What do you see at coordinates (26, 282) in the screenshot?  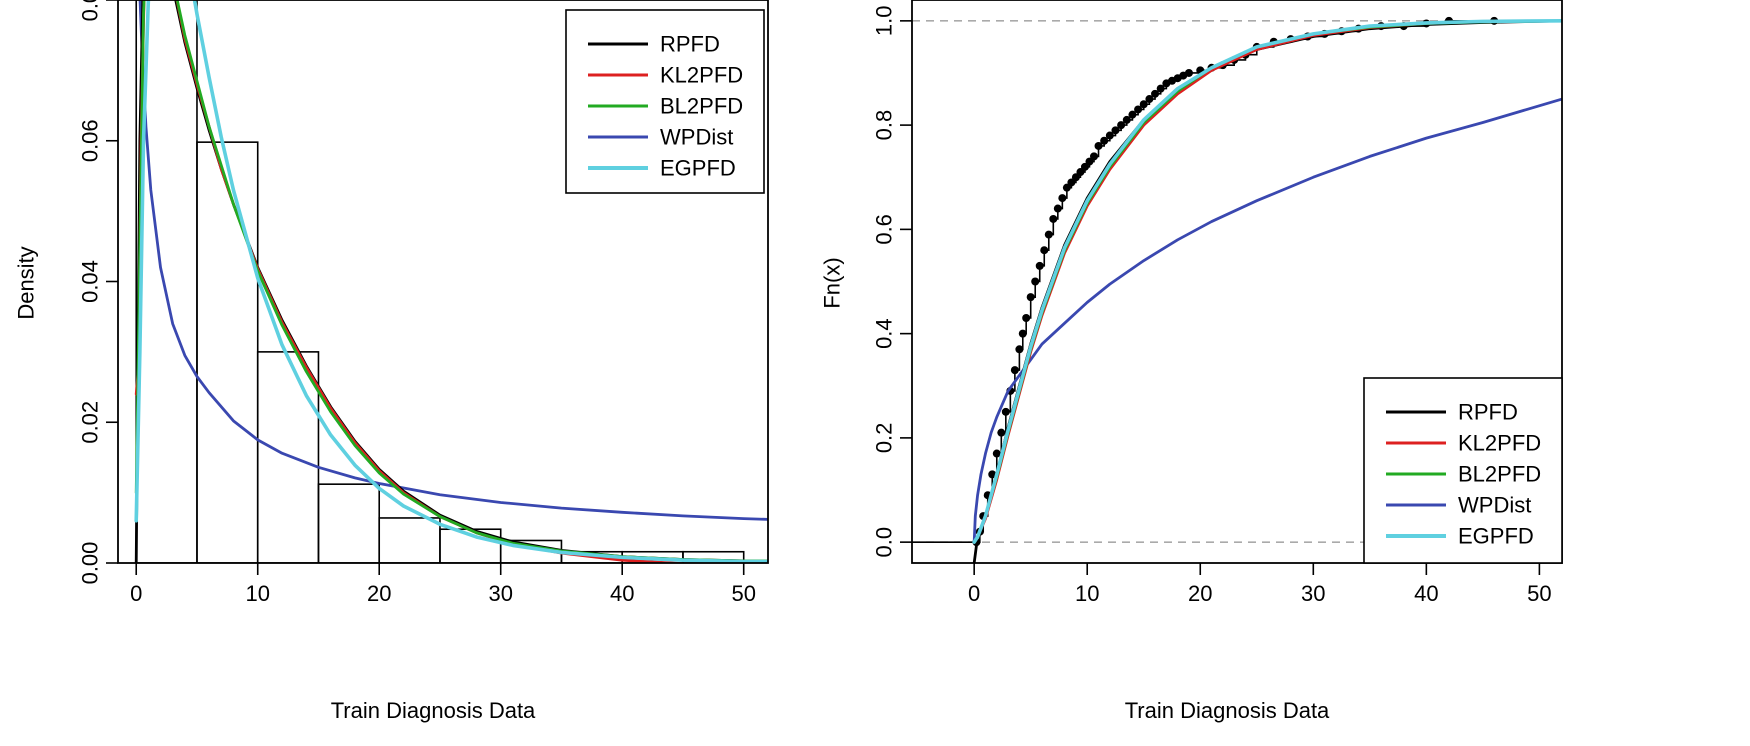 I see `y-axis-title: Density` at bounding box center [26, 282].